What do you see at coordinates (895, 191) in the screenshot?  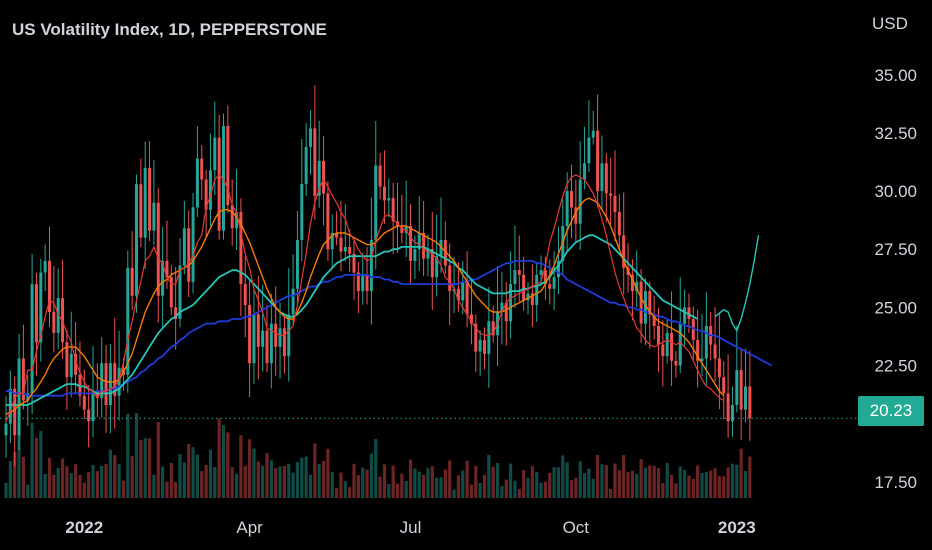 I see `y-tick-label: 30.00` at bounding box center [895, 191].